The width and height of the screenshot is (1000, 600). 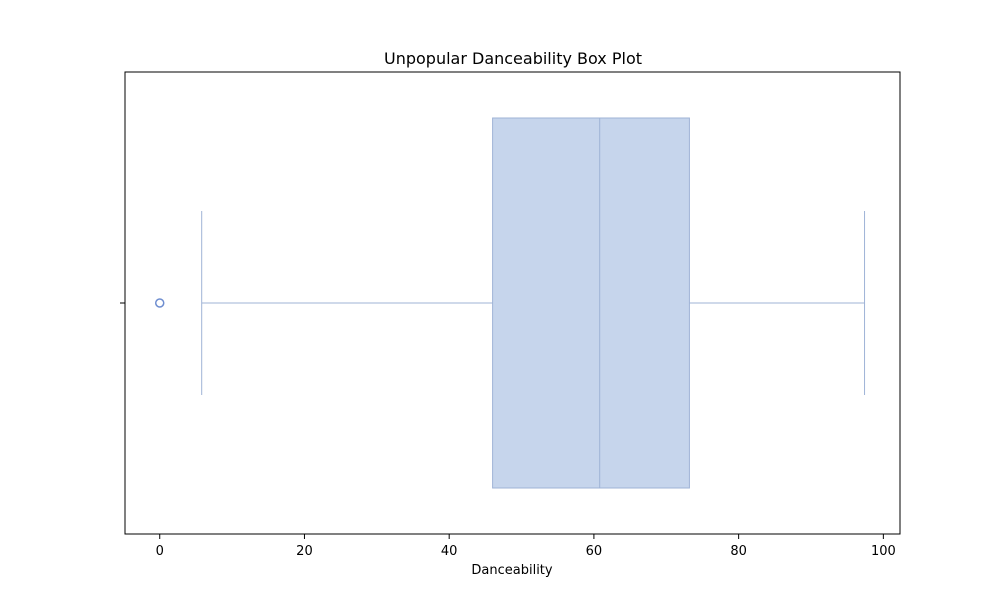 What do you see at coordinates (591, 303) in the screenshot?
I see `interquartile-box` at bounding box center [591, 303].